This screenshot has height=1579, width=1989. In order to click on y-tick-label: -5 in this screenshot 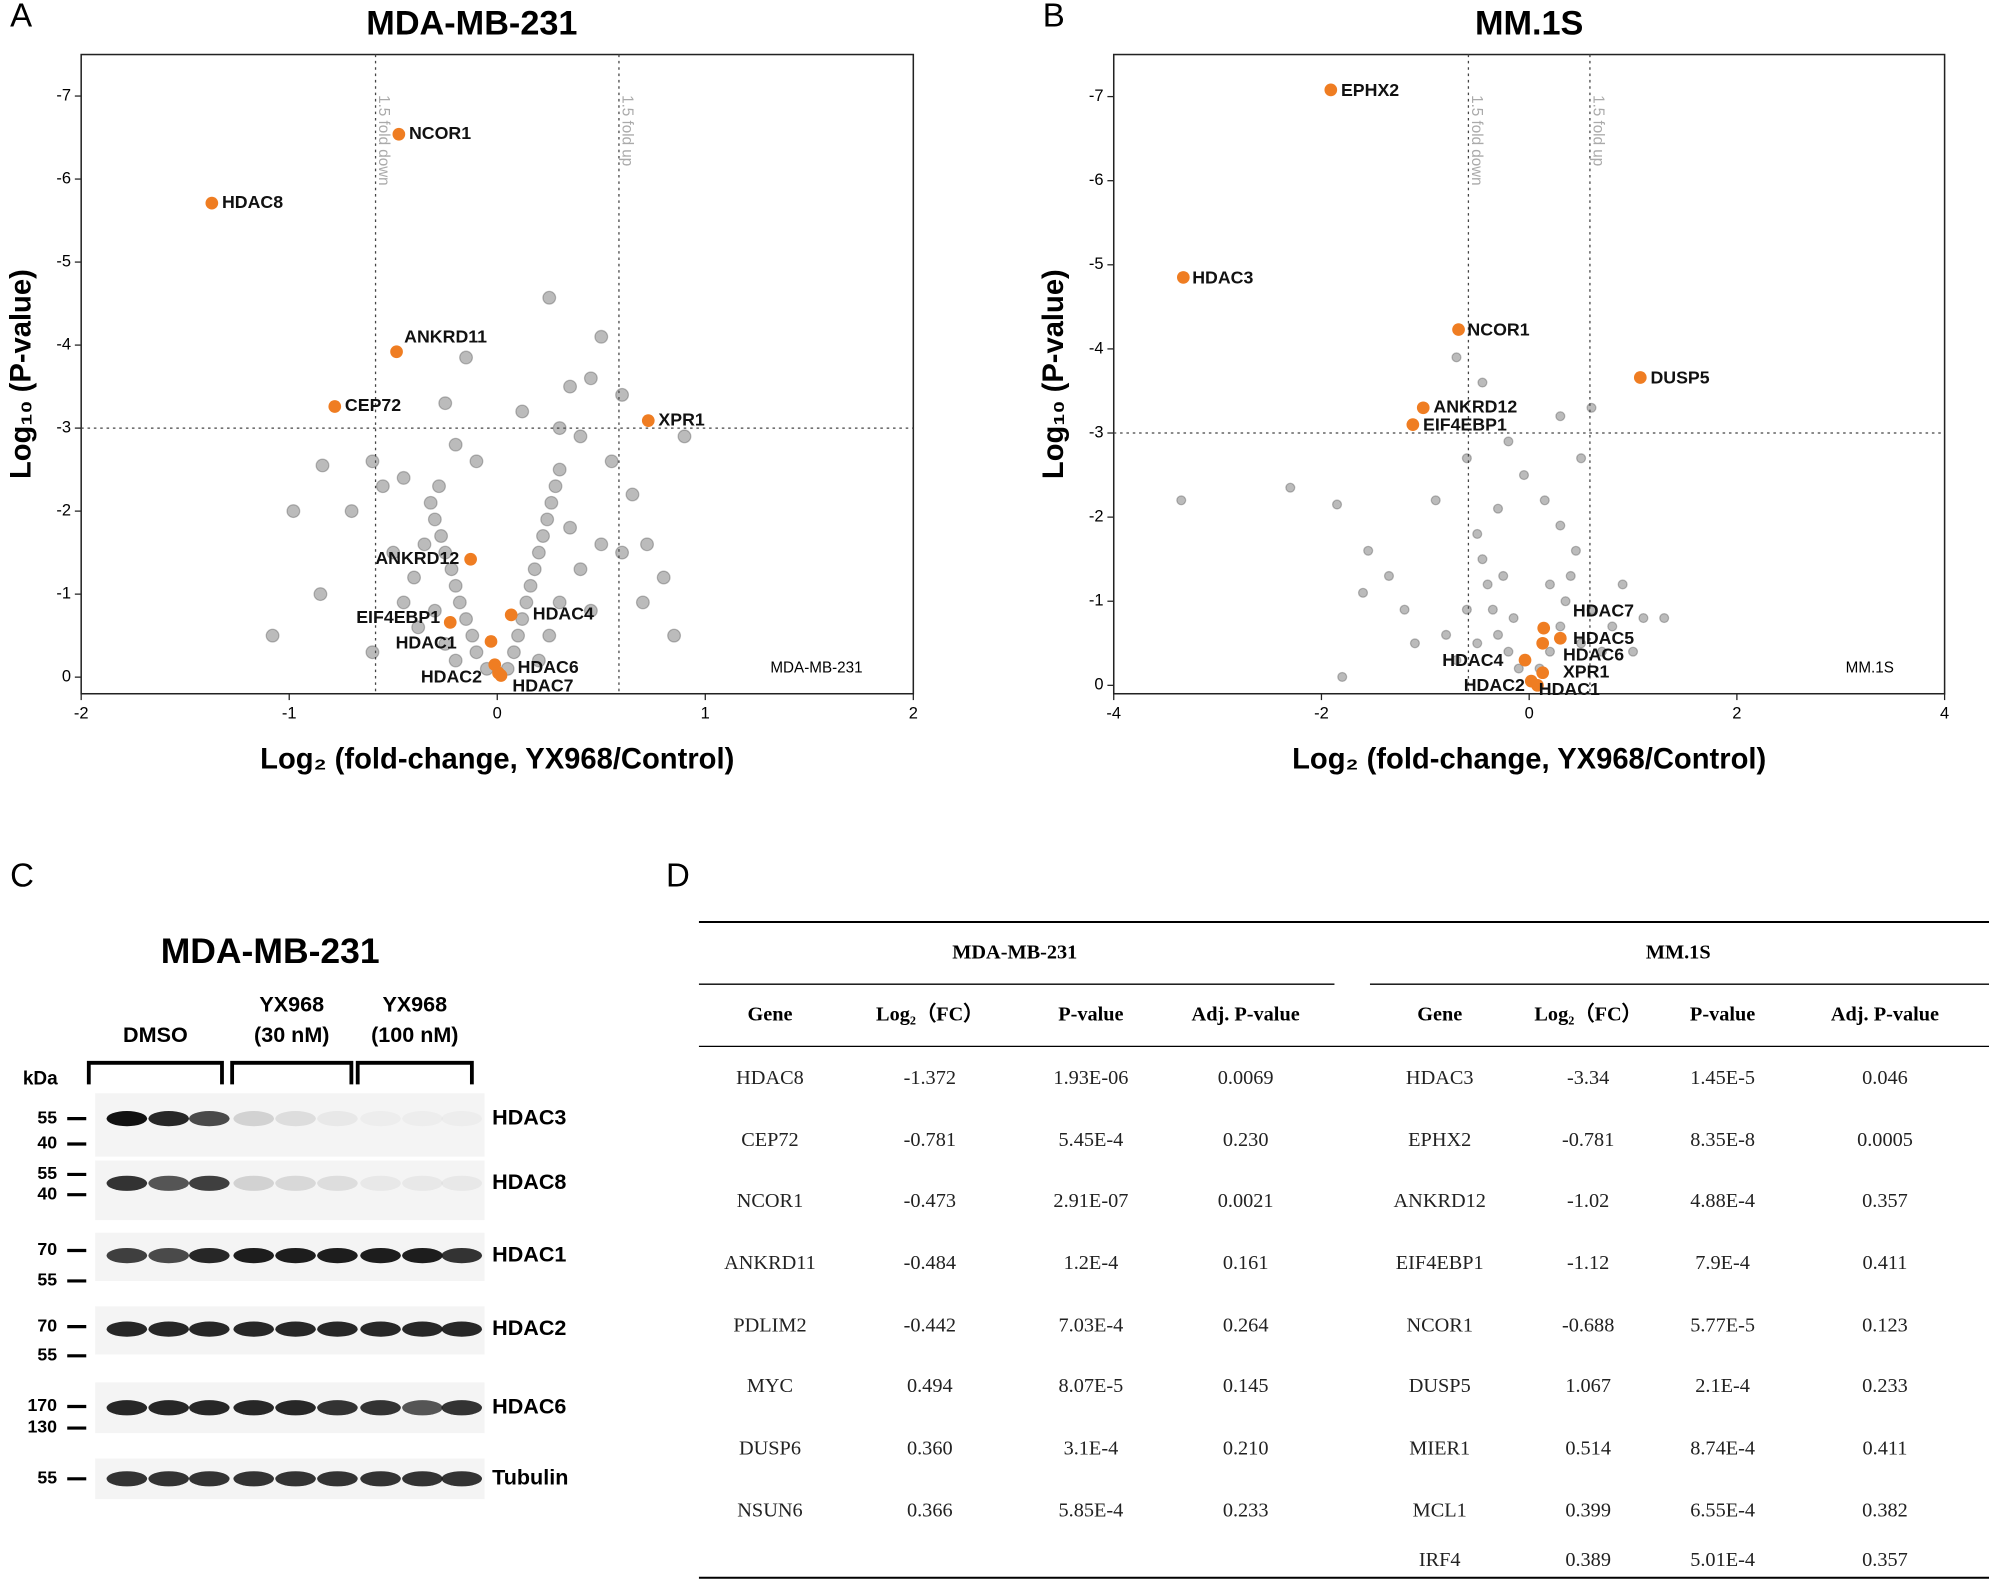, I will do `click(1096, 264)`.